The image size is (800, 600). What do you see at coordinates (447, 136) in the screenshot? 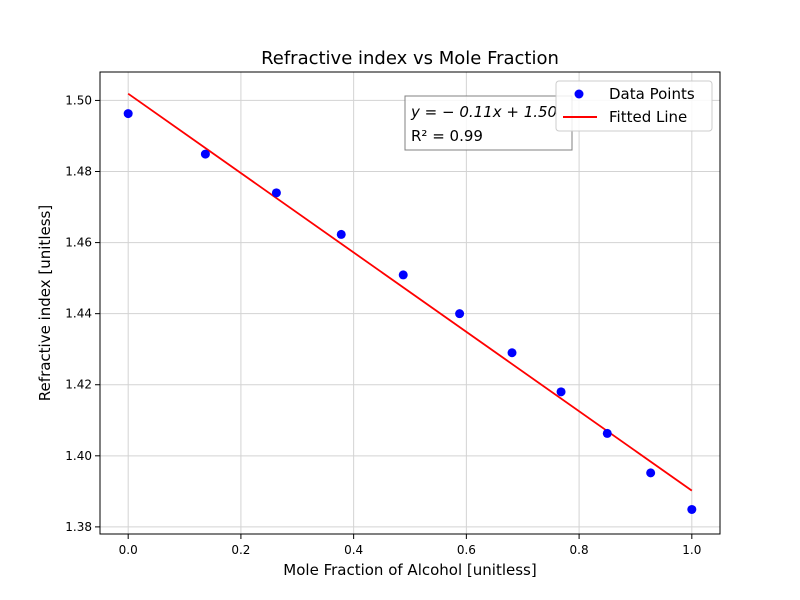
I see `r-squared-text: R² = 0.99` at bounding box center [447, 136].